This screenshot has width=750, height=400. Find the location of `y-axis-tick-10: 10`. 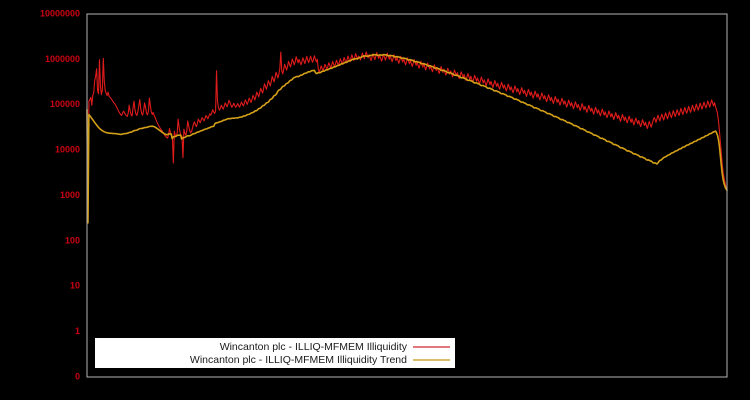

y-axis-tick-10: 10 is located at coordinates (75, 286).